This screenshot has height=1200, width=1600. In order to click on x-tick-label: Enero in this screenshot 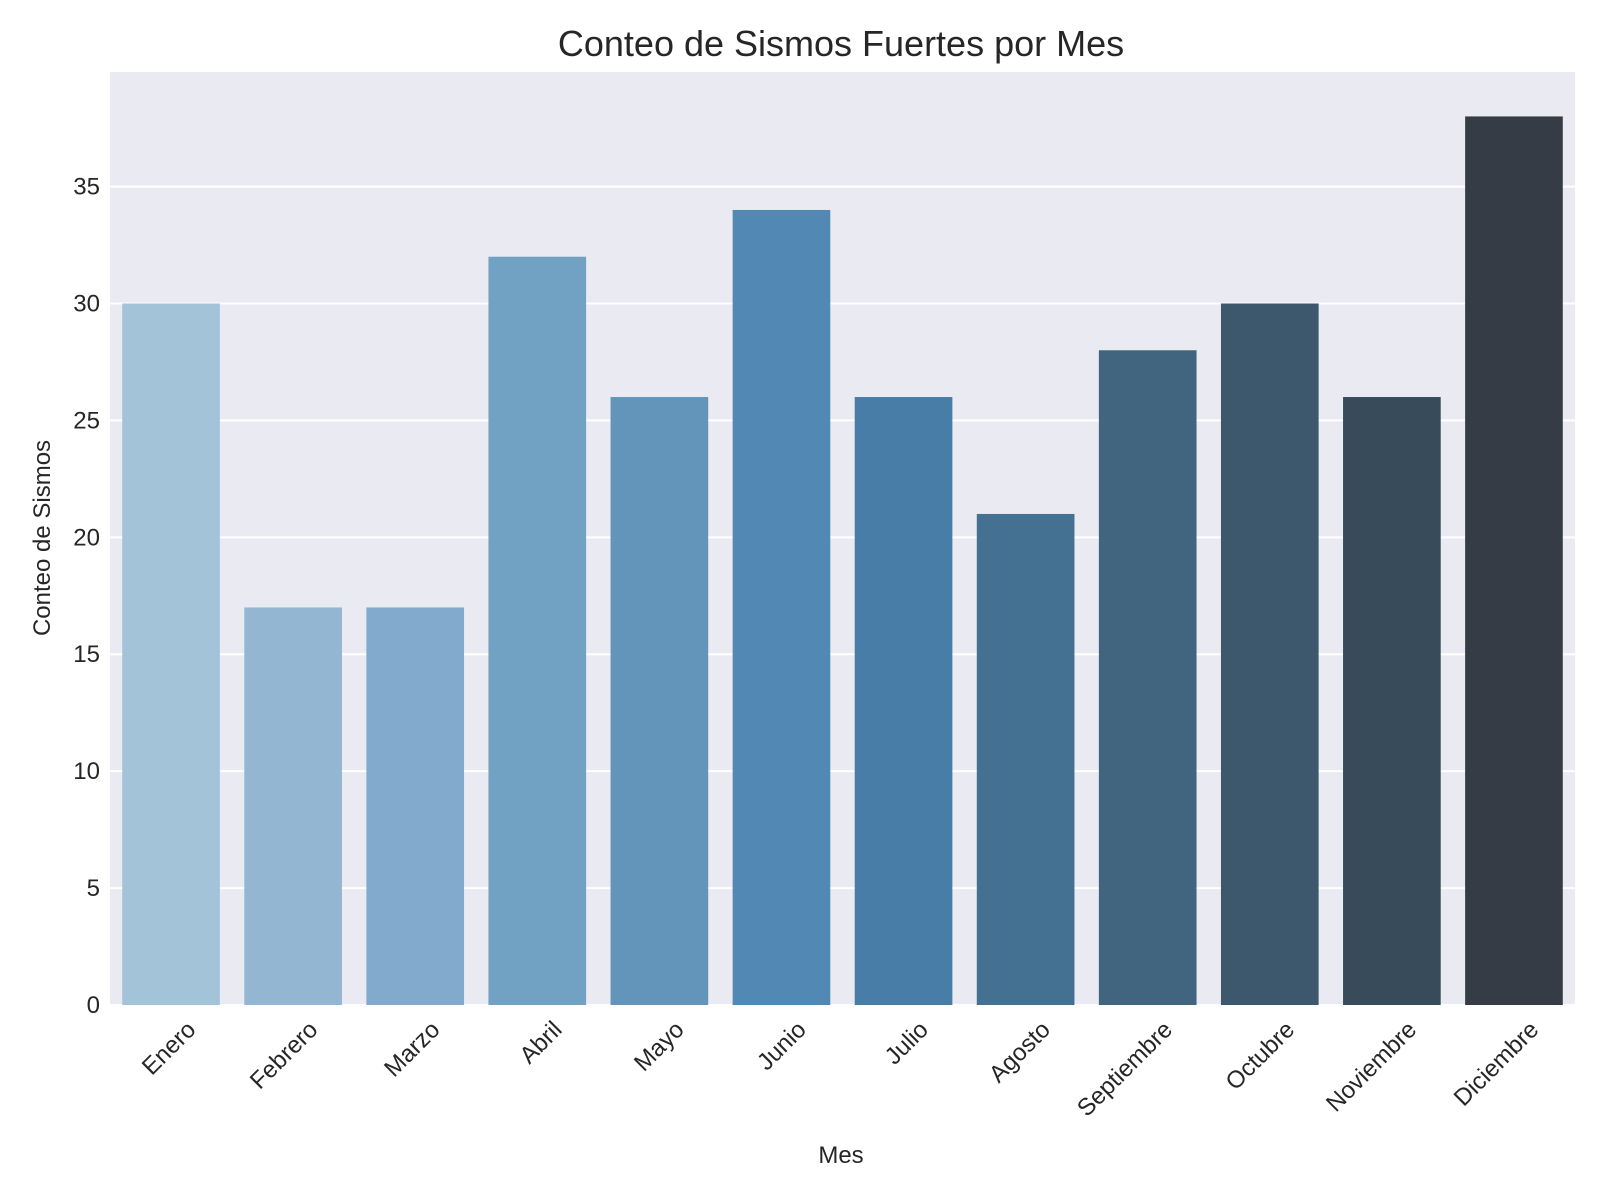, I will do `click(169, 1048)`.